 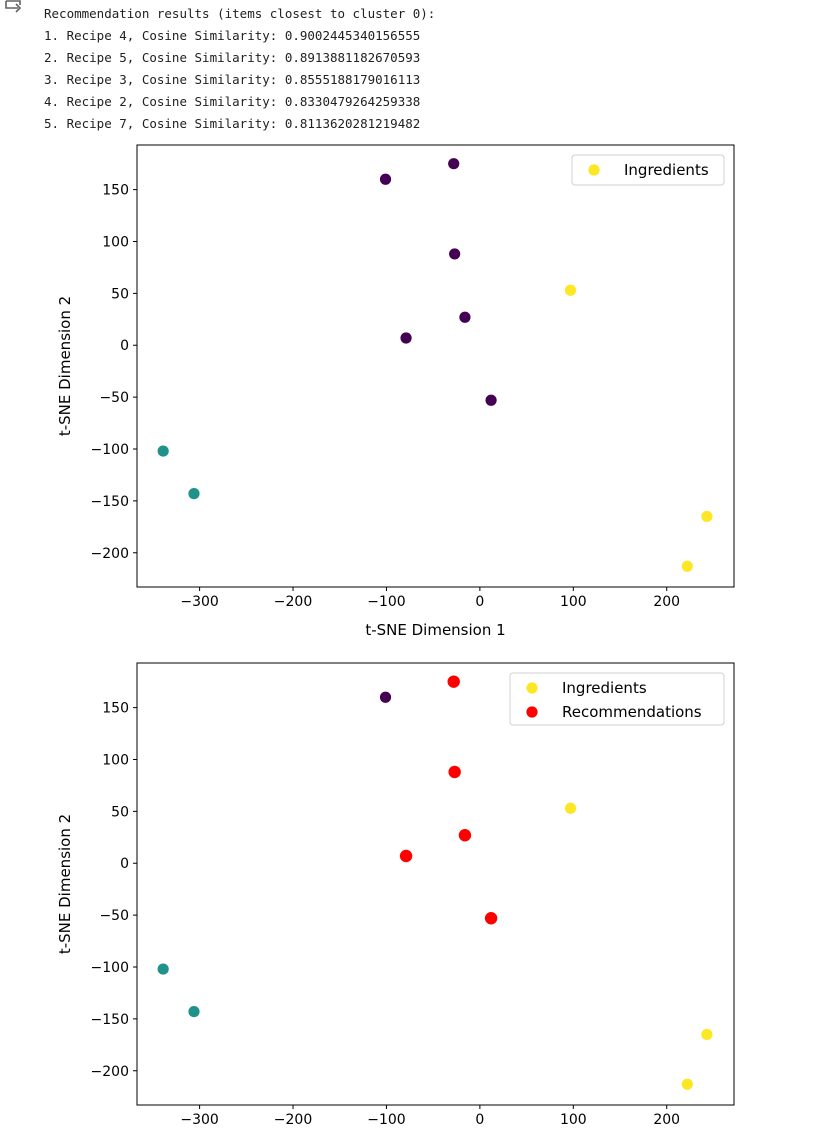 What do you see at coordinates (532, 712) in the screenshot?
I see `legend-marker-recommendations` at bounding box center [532, 712].